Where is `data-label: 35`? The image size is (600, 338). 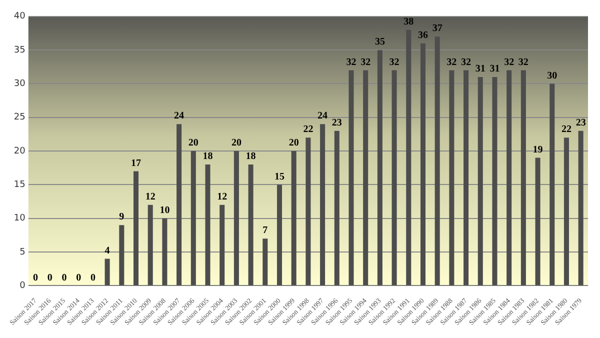 data-label: 35 is located at coordinates (379, 42).